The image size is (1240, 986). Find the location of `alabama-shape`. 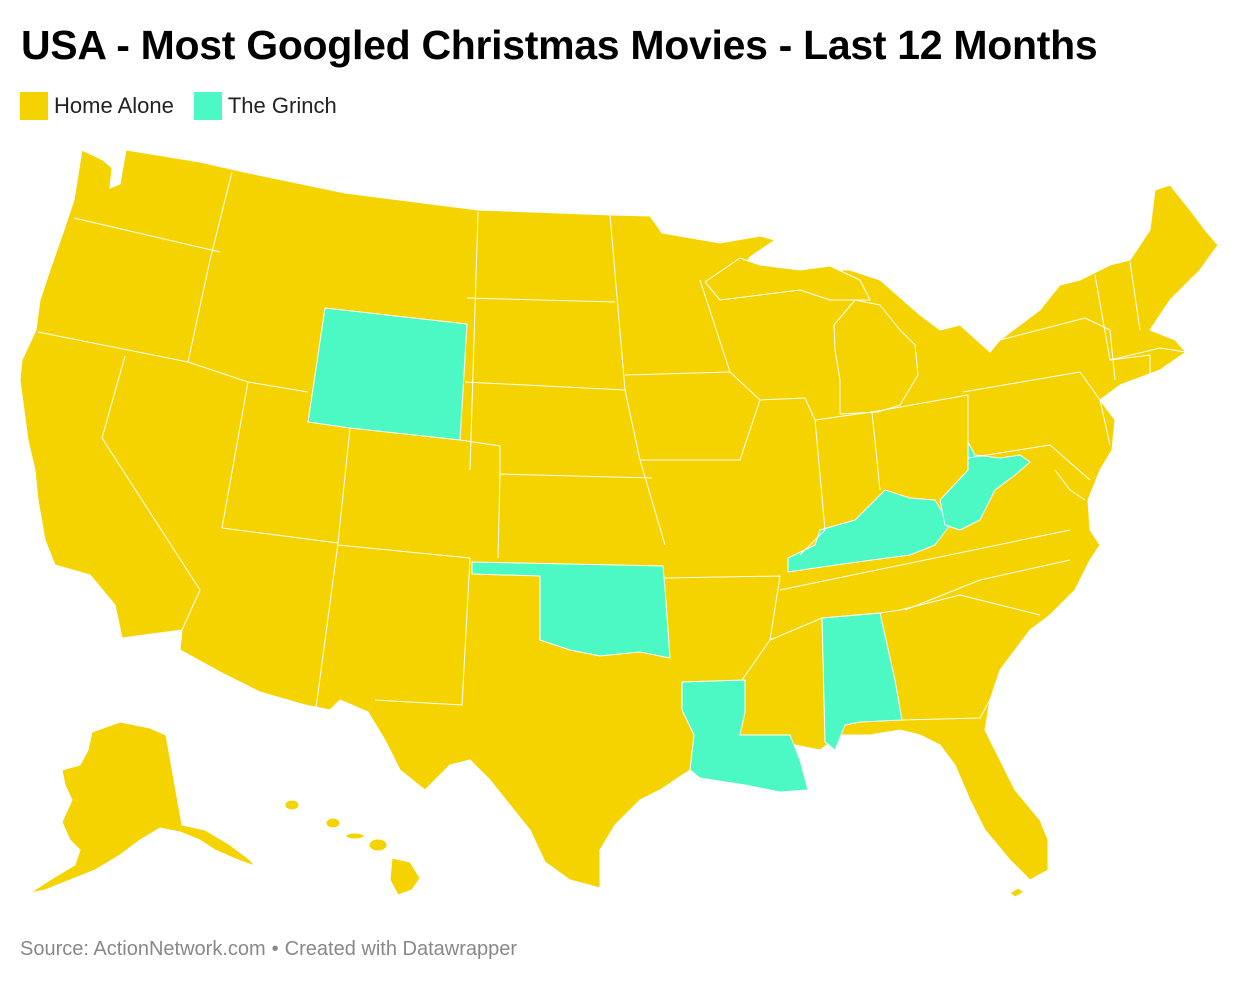

alabama-shape is located at coordinates (862, 681).